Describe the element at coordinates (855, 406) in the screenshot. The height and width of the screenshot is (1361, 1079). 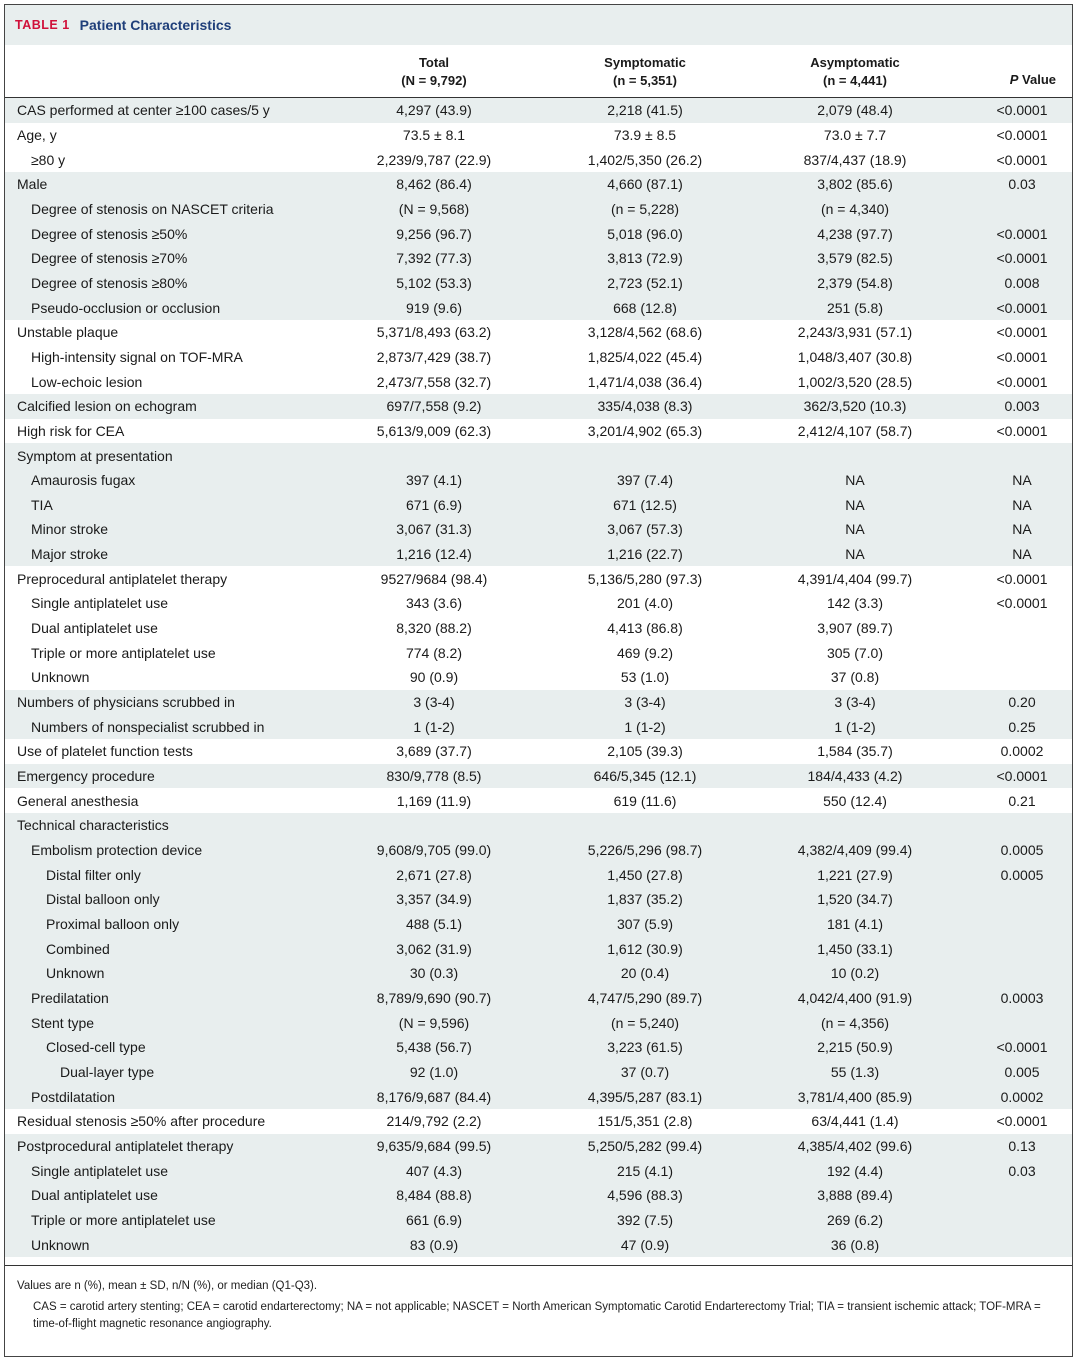
I see `cell-asymptomatic: 362/3,520 (10.3)` at that location.